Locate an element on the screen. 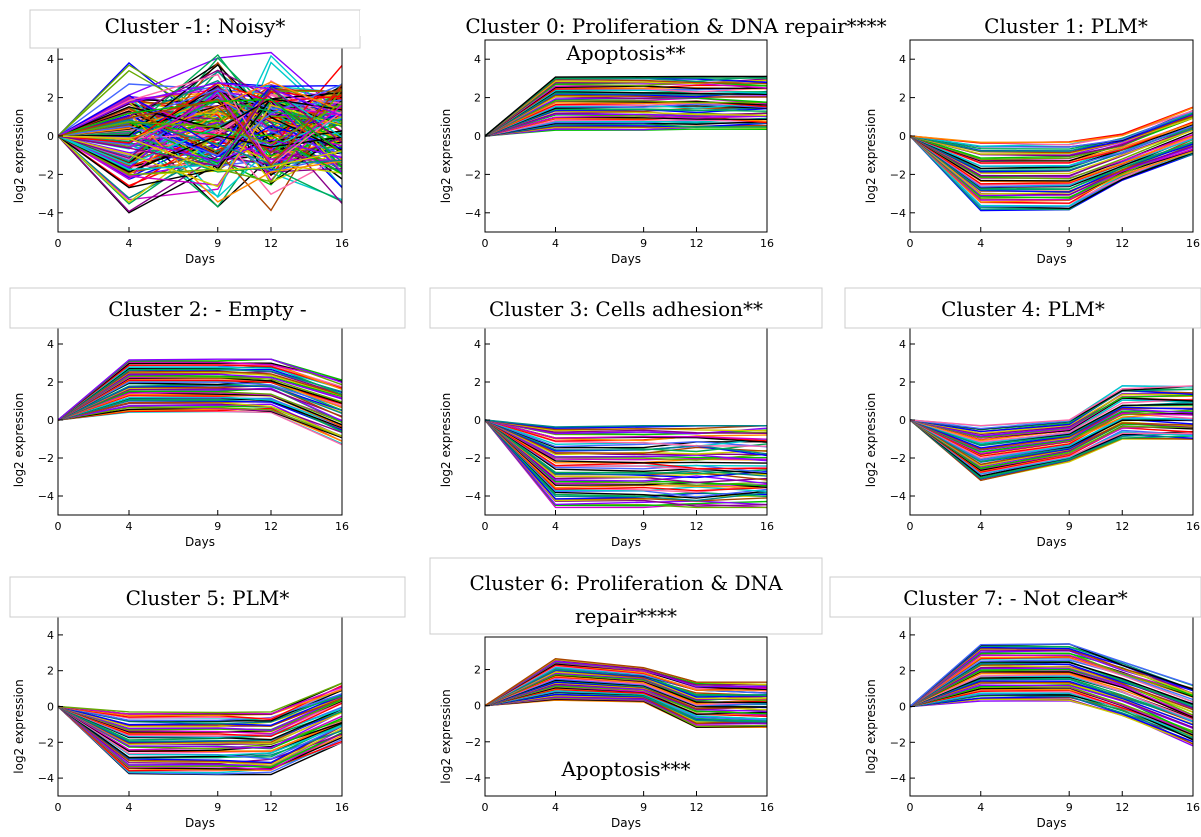  cluster-chart-5: 0 4 9 12 16 4 2 0 −2 −4 Days log2 expression is located at coordinates (1032, 436).